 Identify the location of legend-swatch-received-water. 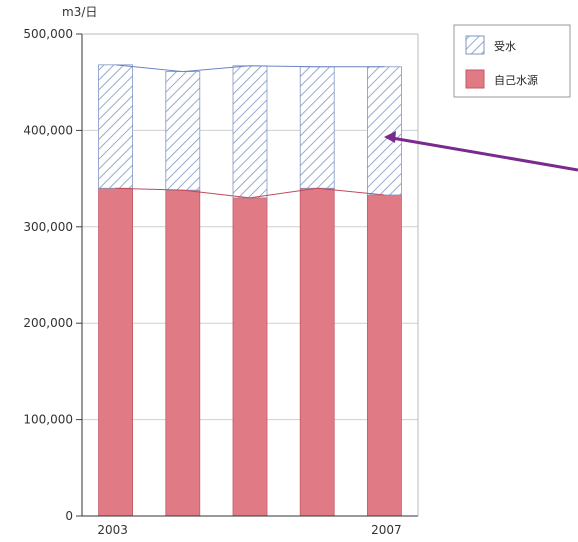
(475, 45).